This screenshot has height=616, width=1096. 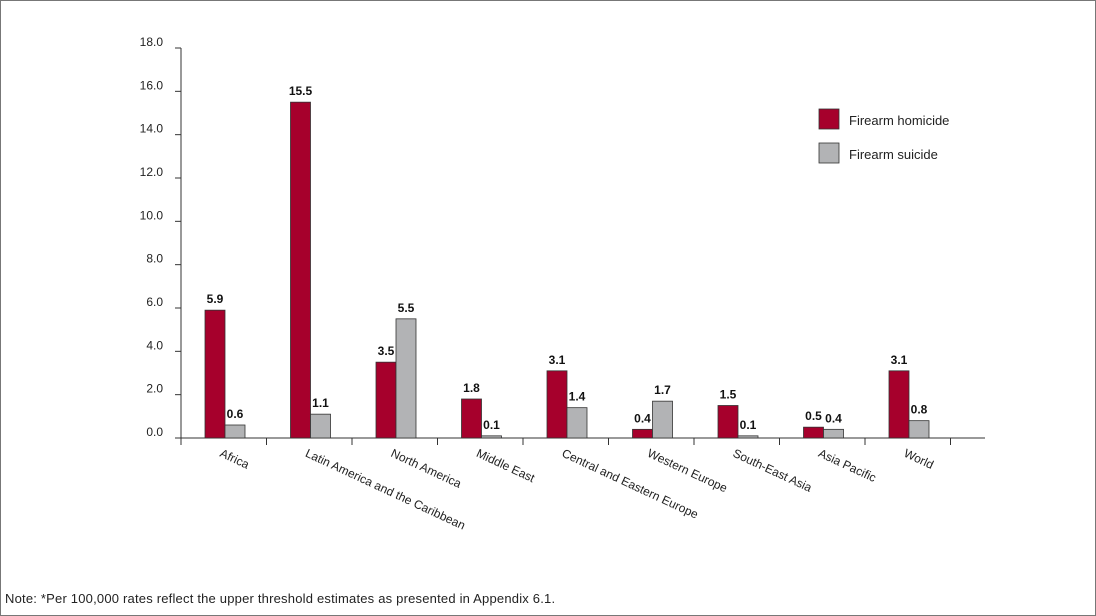 What do you see at coordinates (893, 154) in the screenshot?
I see `legend-label-suicide: Firearm suicide` at bounding box center [893, 154].